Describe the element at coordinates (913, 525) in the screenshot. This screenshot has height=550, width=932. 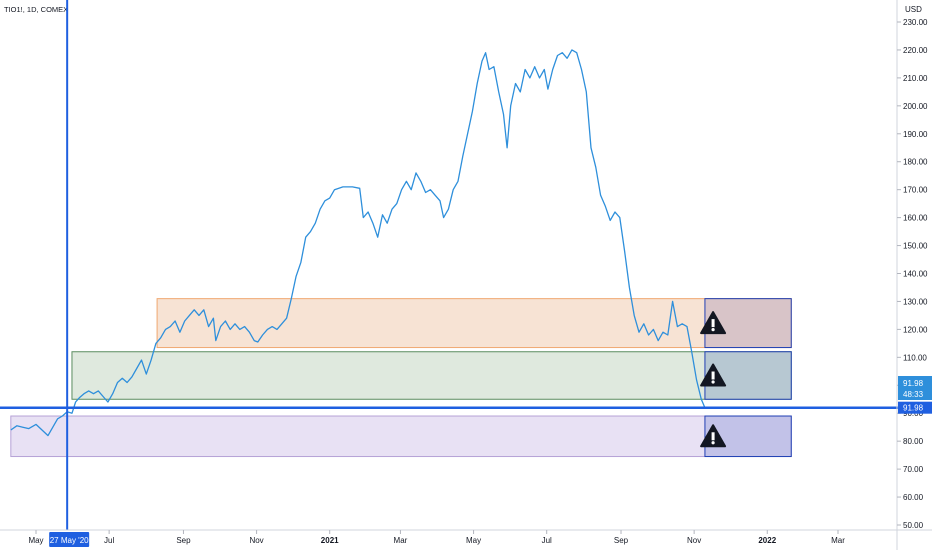
I see `y-tick-label: 50.00` at that location.